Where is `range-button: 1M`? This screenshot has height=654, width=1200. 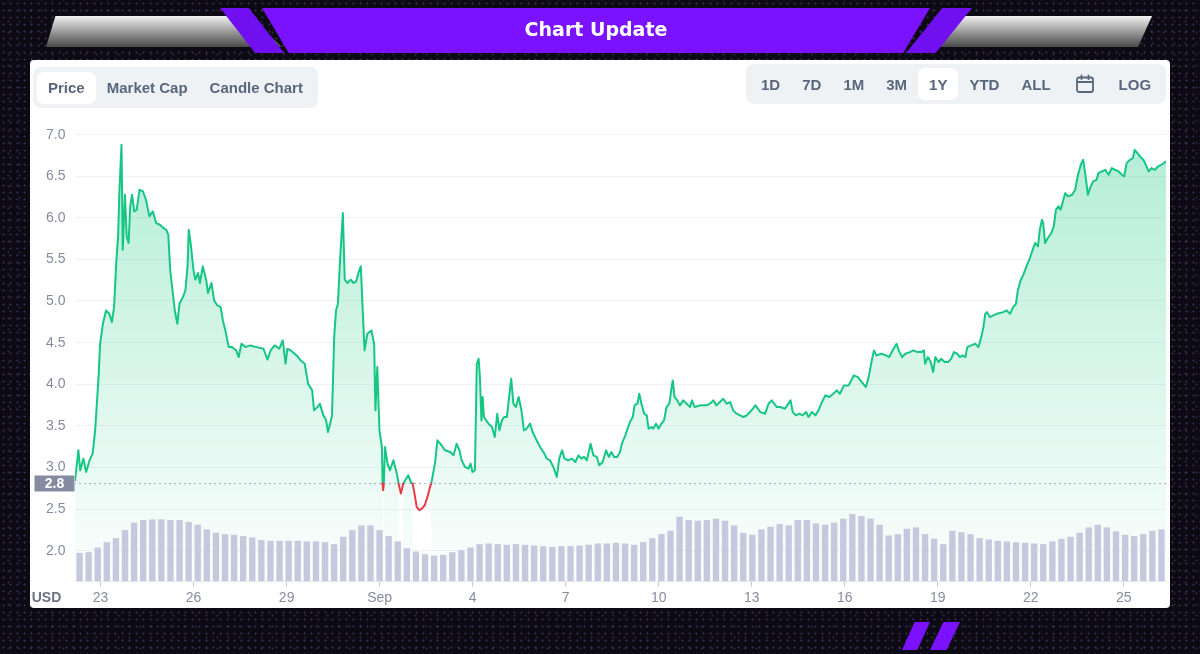
range-button: 1M is located at coordinates (854, 84).